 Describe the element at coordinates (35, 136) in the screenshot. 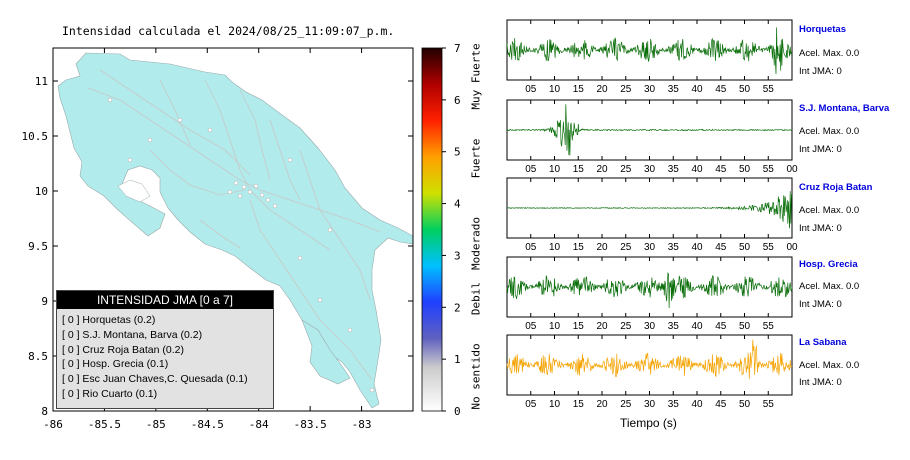

I see `map-y-tick-label: 10.5` at that location.